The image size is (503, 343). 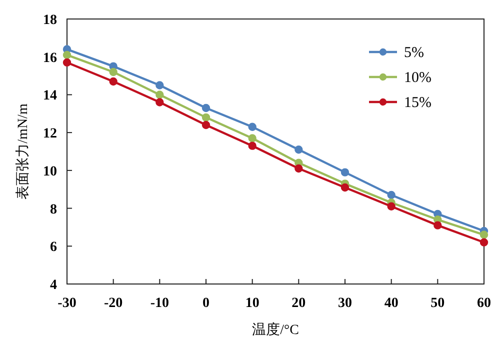 I want to click on y-tick-label: 12, so click(x=50, y=134).